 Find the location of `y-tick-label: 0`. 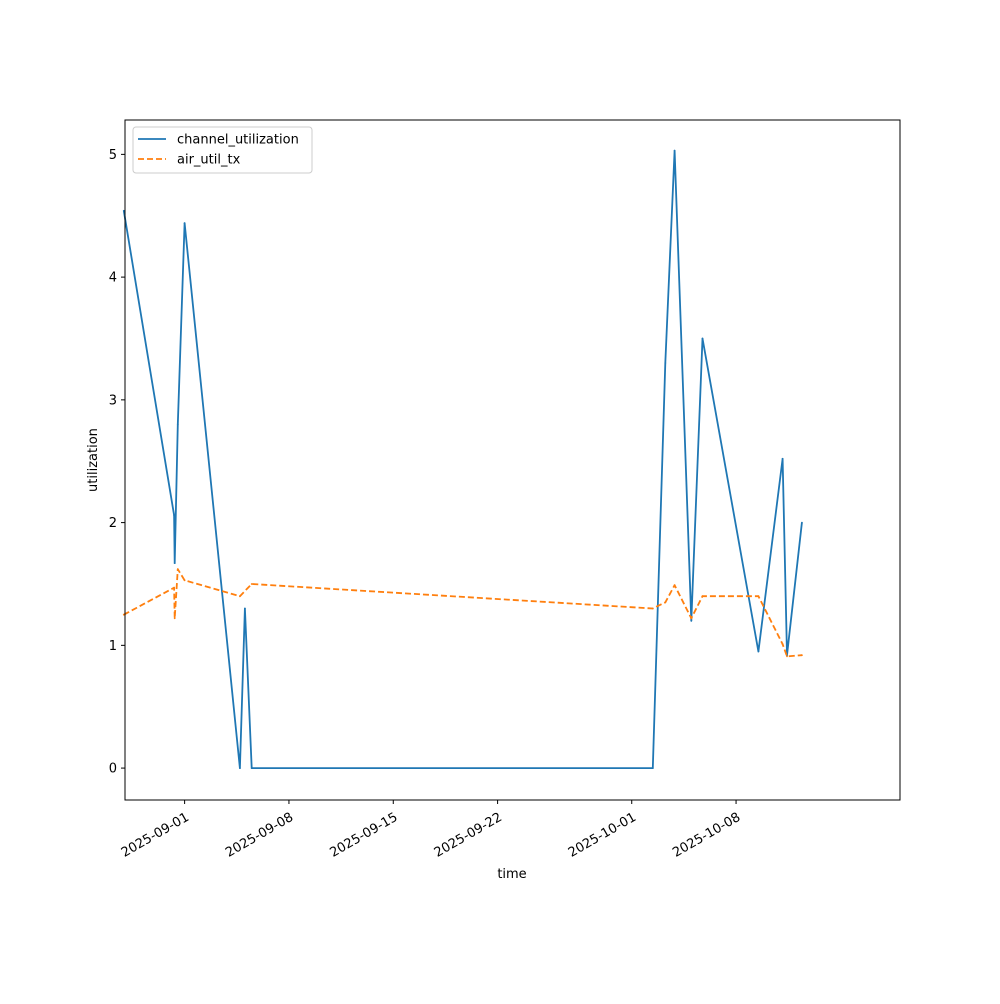

y-tick-label: 0 is located at coordinates (113, 769).